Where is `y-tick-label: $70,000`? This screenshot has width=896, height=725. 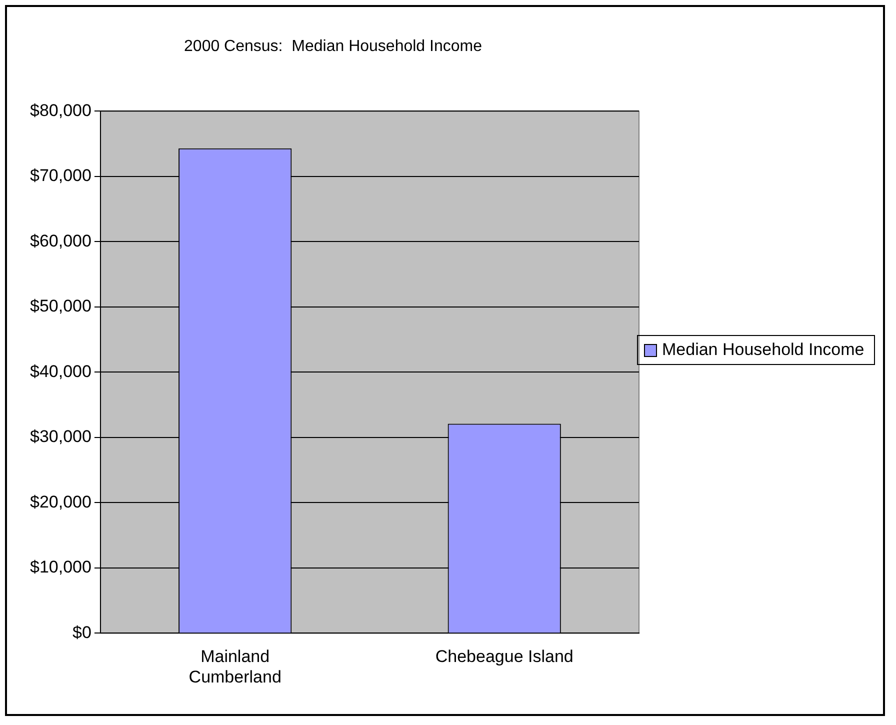
y-tick-label: $70,000 is located at coordinates (61, 176).